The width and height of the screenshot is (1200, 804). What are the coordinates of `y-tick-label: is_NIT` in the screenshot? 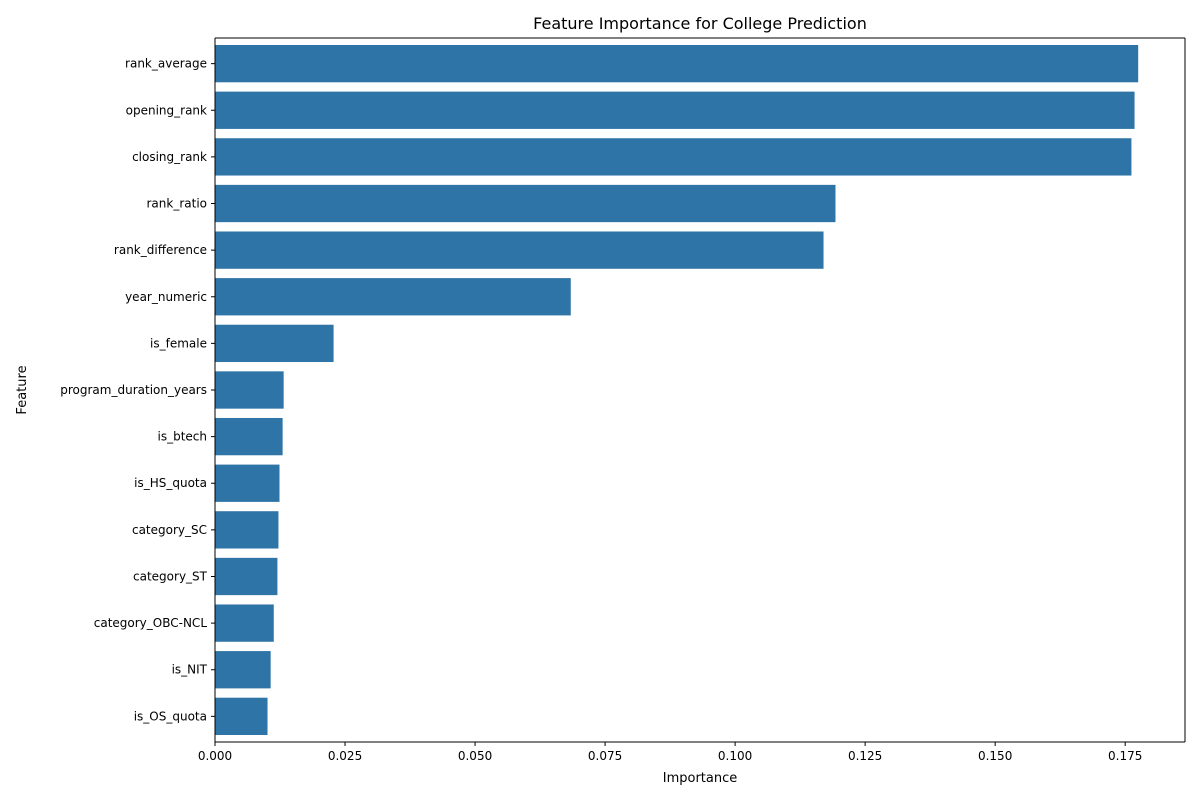 It's located at (190, 670).